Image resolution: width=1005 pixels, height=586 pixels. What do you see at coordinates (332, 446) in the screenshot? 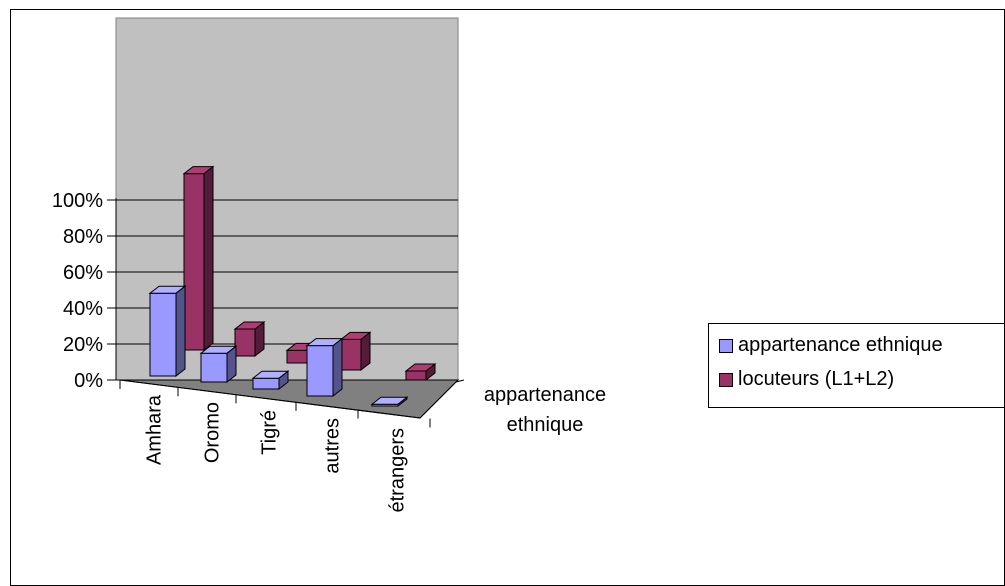
I see `x-category-label: autres` at bounding box center [332, 446].